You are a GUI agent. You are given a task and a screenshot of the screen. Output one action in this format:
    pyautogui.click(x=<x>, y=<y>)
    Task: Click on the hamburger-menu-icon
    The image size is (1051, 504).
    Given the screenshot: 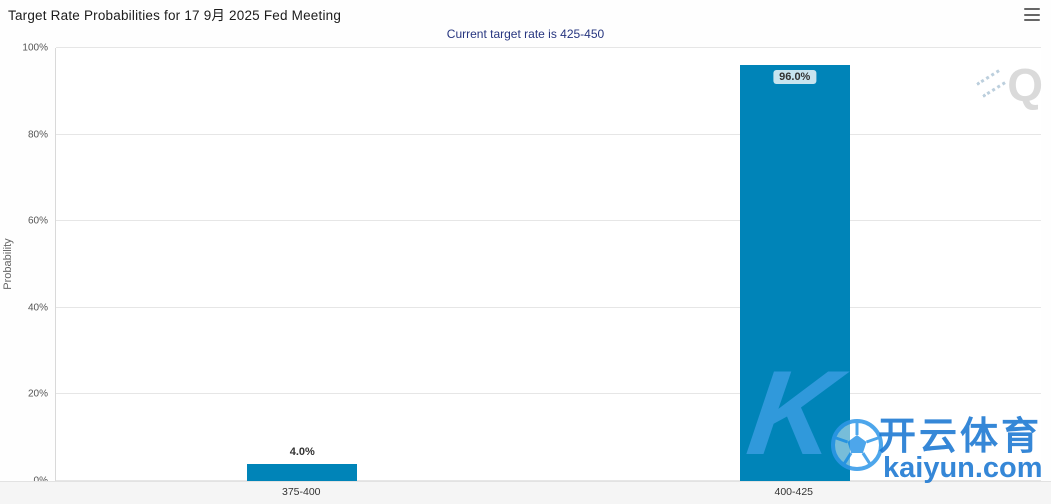 What is the action you would take?
    pyautogui.click(x=1032, y=14)
    